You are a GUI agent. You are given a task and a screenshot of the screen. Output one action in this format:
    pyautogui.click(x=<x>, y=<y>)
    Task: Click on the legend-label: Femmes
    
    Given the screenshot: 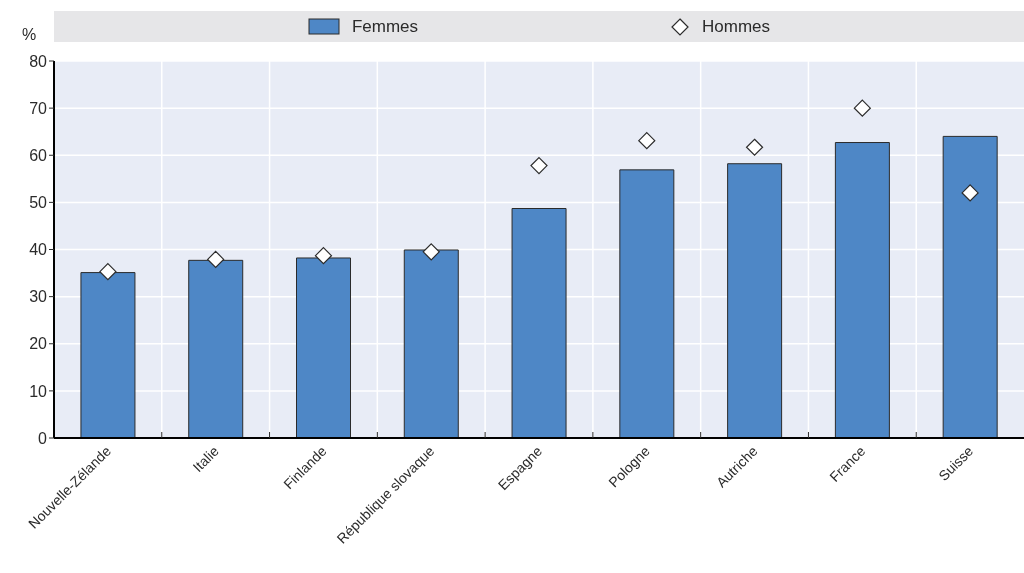 What is the action you would take?
    pyautogui.click(x=385, y=26)
    